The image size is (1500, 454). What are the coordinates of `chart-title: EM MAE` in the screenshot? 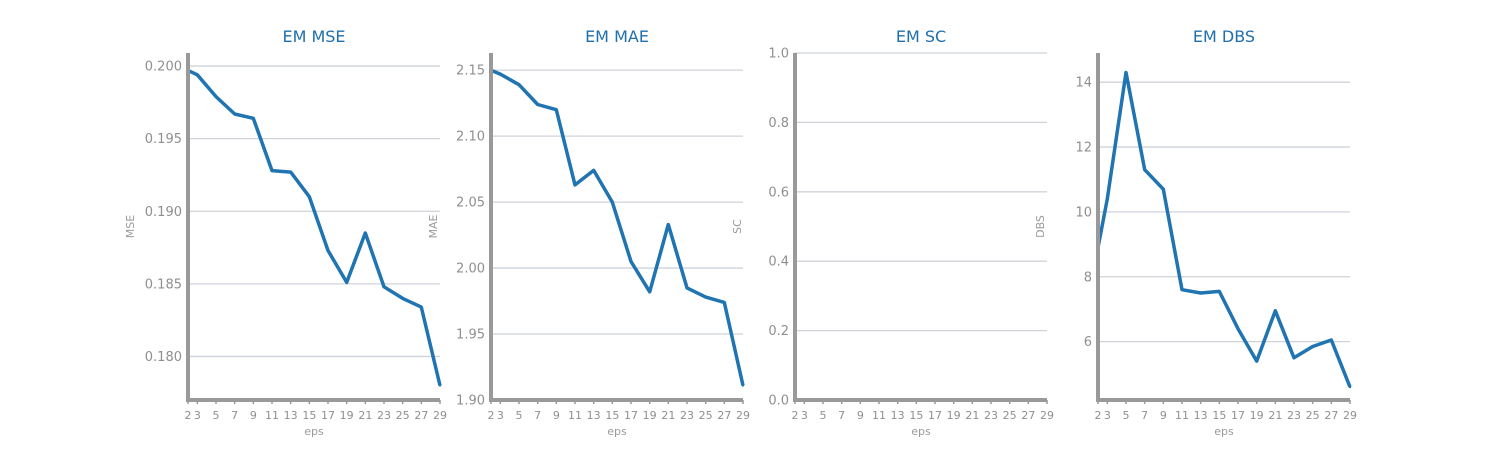 It's located at (617, 36).